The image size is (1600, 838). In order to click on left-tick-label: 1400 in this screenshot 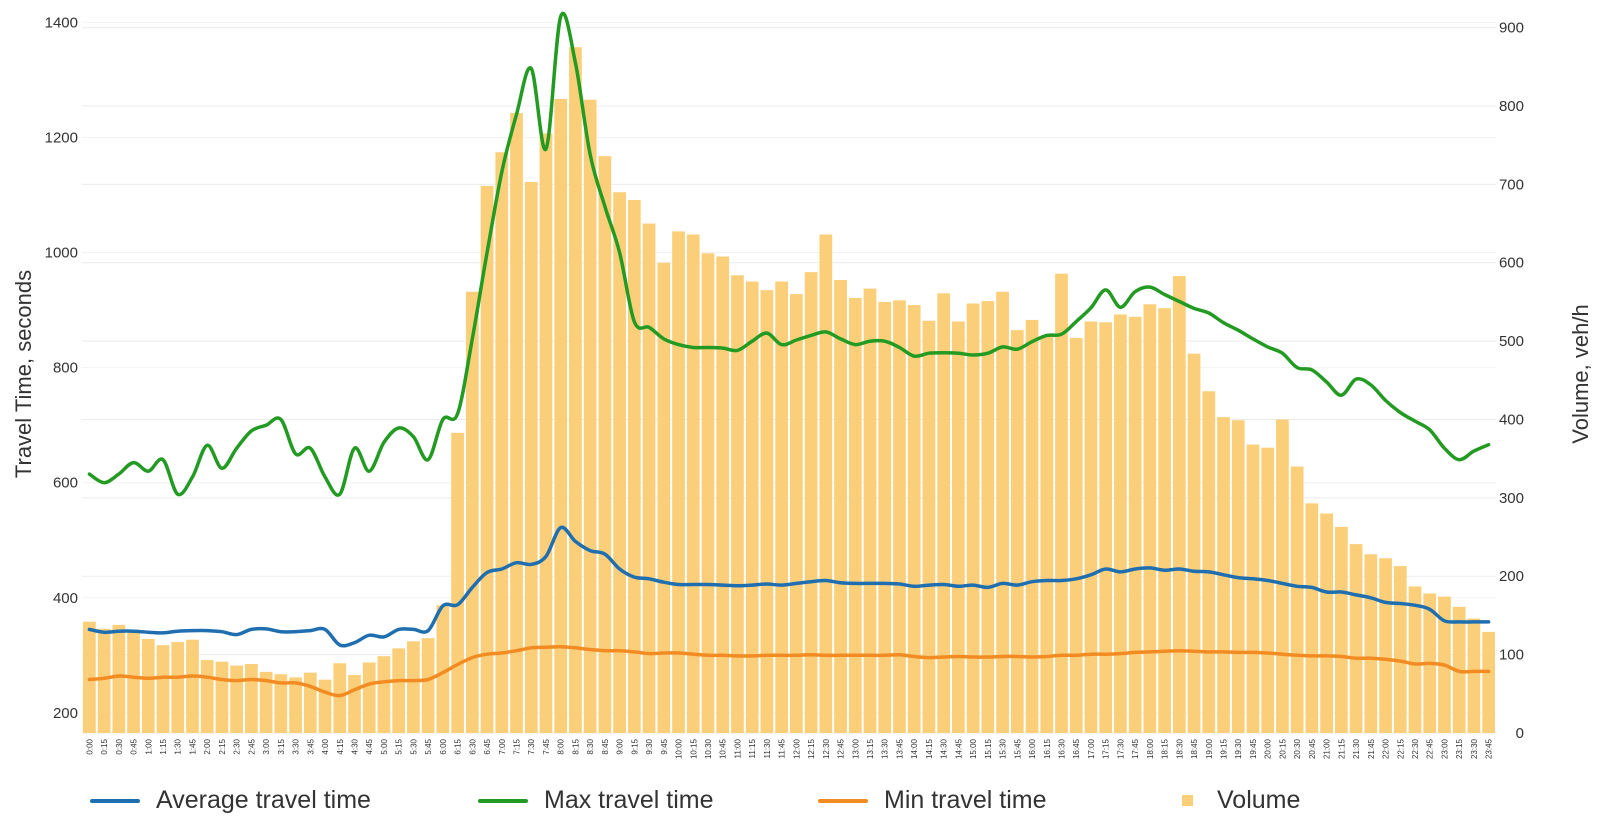, I will do `click(61, 22)`.